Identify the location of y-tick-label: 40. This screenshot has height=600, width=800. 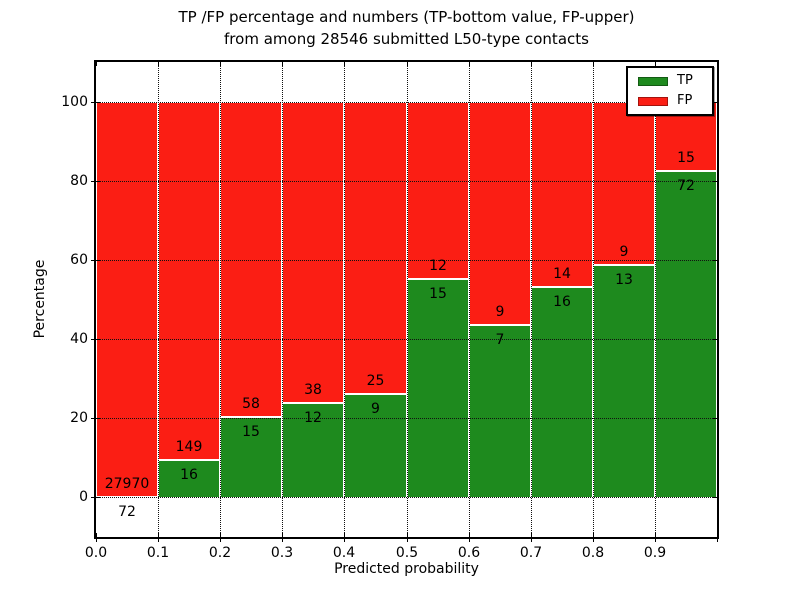
(79, 339).